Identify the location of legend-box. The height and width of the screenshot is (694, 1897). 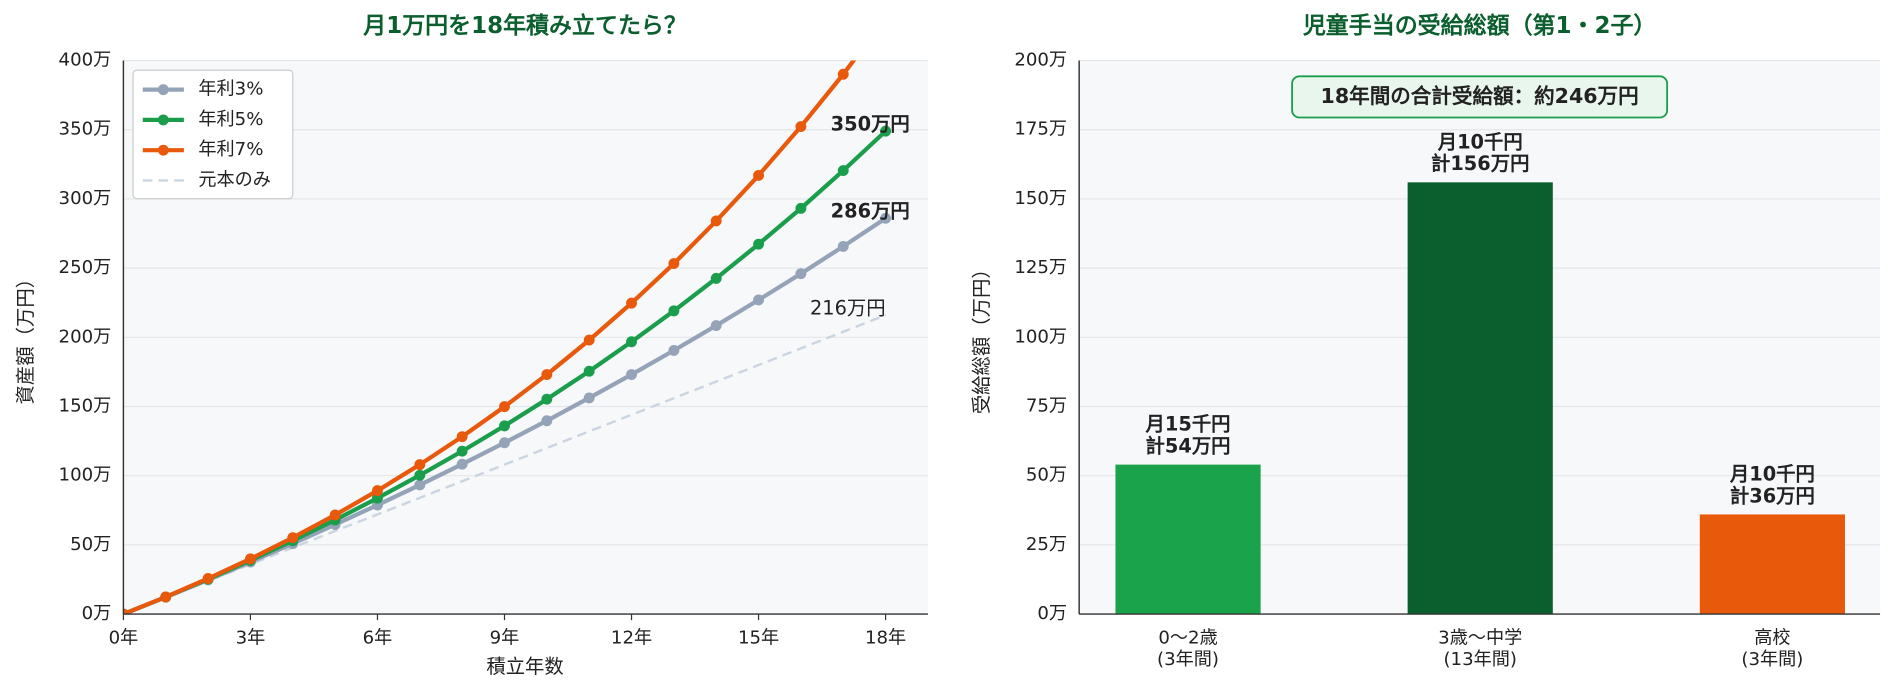
(213, 134).